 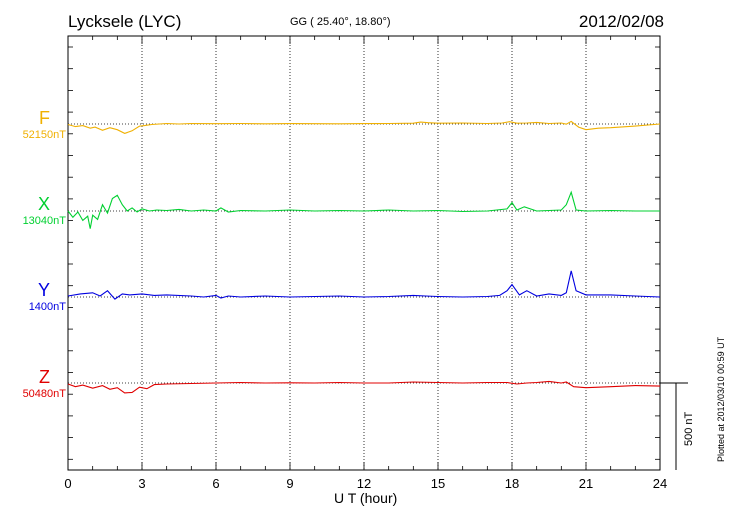 What do you see at coordinates (289, 483) in the screenshot?
I see `x-tick-label: 9` at bounding box center [289, 483].